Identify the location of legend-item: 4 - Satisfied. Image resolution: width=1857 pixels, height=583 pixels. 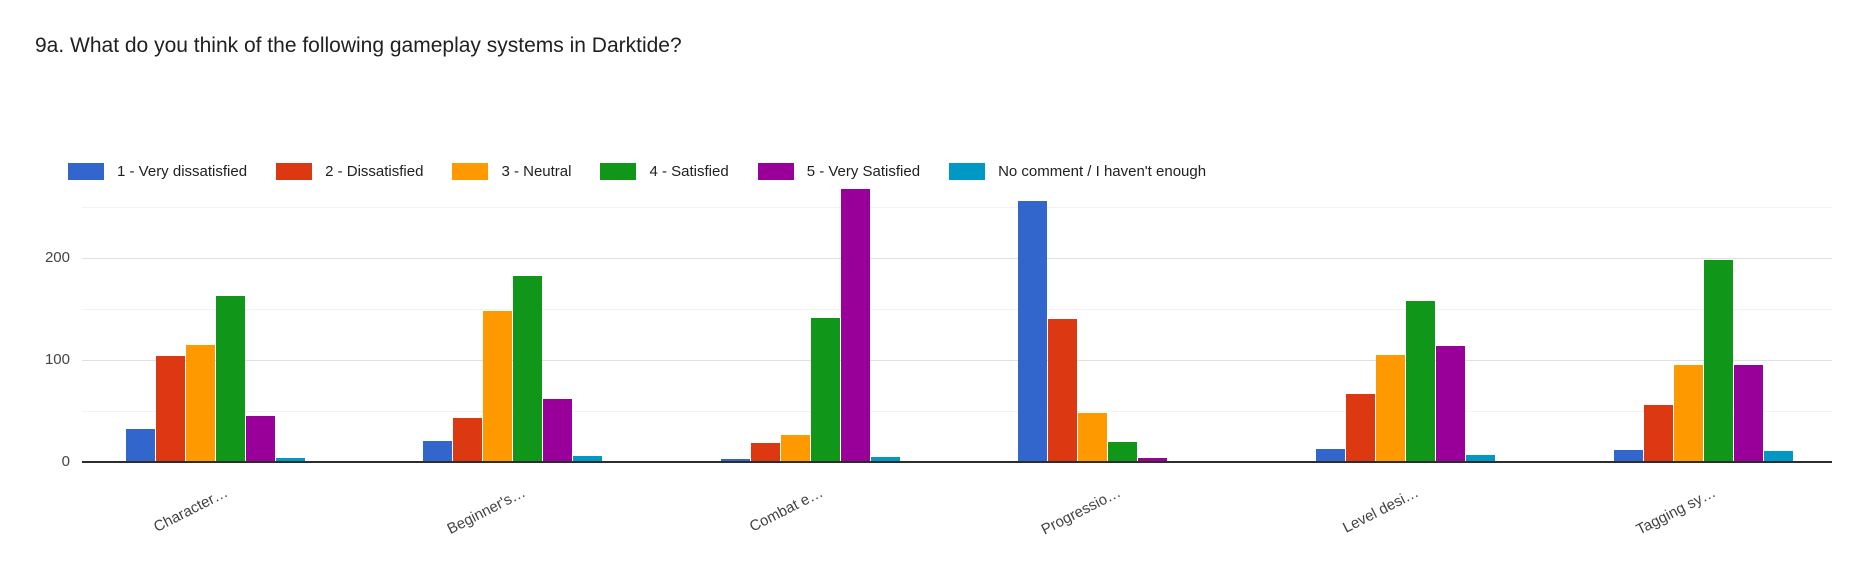
(664, 171).